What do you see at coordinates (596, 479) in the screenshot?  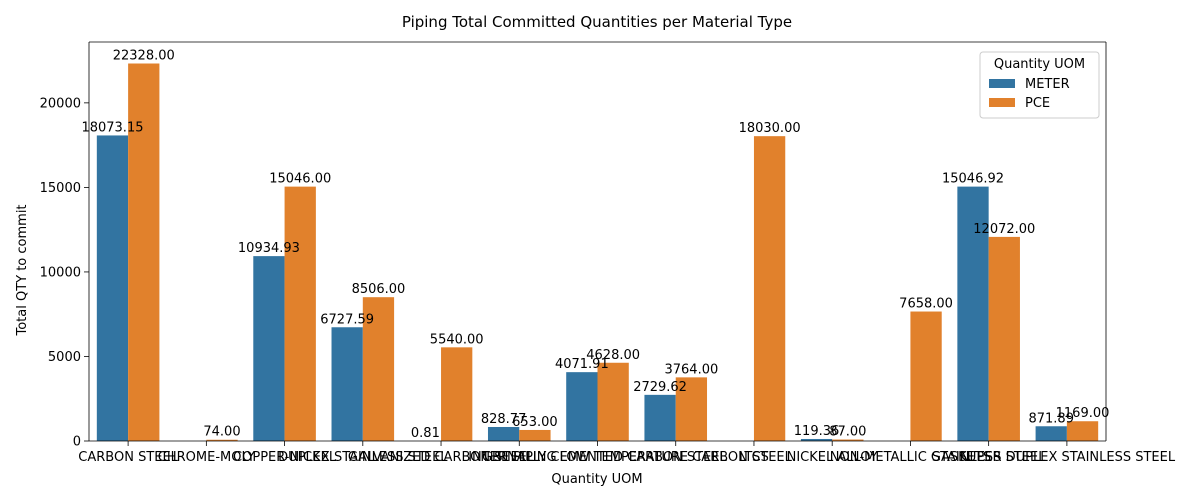 I see `x-axis-label: Quantity UOM` at bounding box center [596, 479].